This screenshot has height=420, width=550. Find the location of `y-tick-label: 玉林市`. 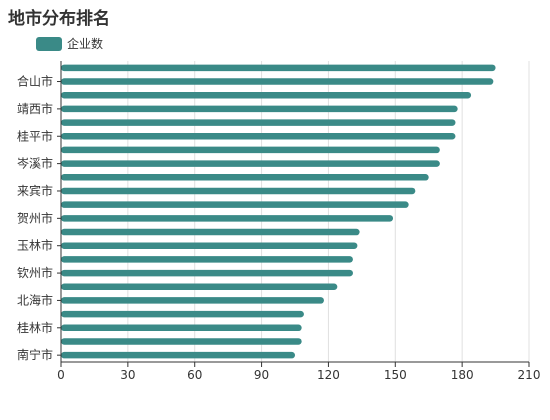

y-tick-label: 玉林市 is located at coordinates (35, 245).